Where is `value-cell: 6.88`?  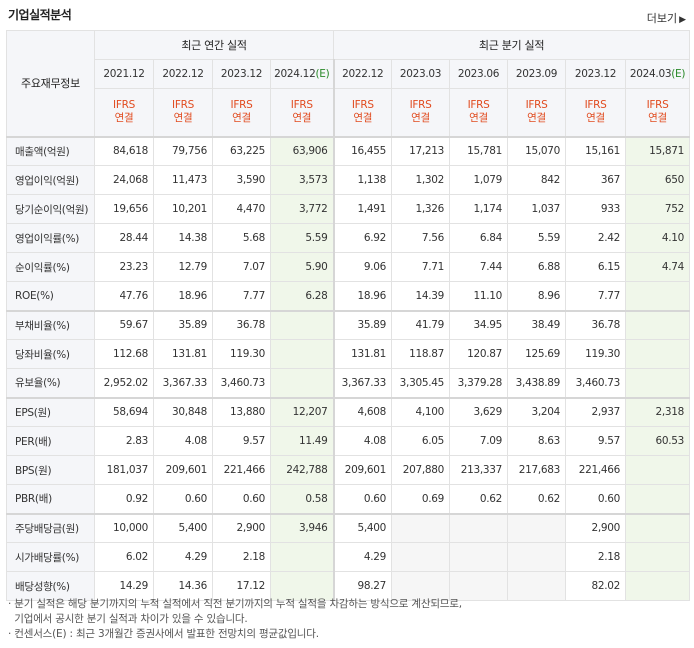 value-cell: 6.88 is located at coordinates (537, 267).